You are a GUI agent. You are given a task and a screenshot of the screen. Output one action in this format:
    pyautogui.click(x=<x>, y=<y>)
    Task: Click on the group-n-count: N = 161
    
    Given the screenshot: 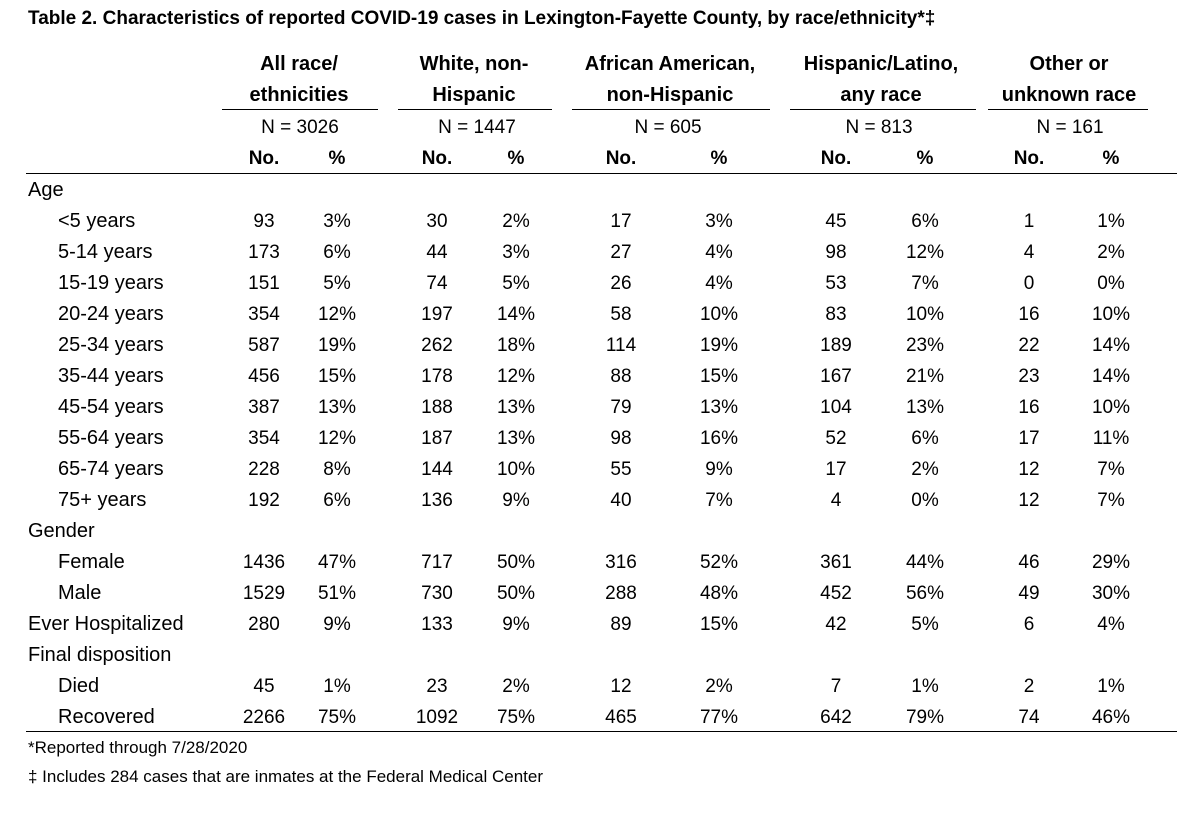 What is the action you would take?
    pyautogui.click(x=1070, y=127)
    